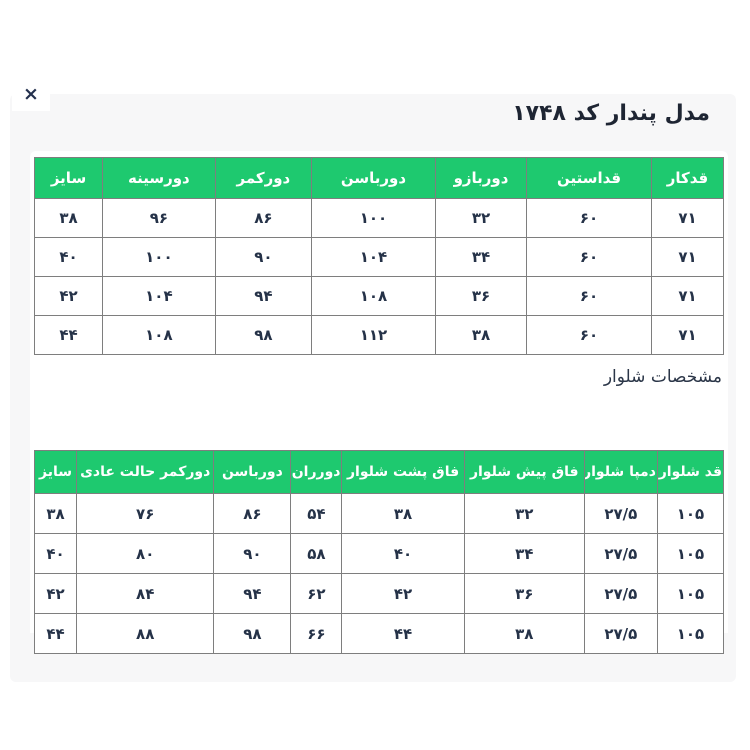 The height and width of the screenshot is (750, 750). What do you see at coordinates (524, 472) in the screenshot?
I see `column-header: فاق پیش شلوار` at bounding box center [524, 472].